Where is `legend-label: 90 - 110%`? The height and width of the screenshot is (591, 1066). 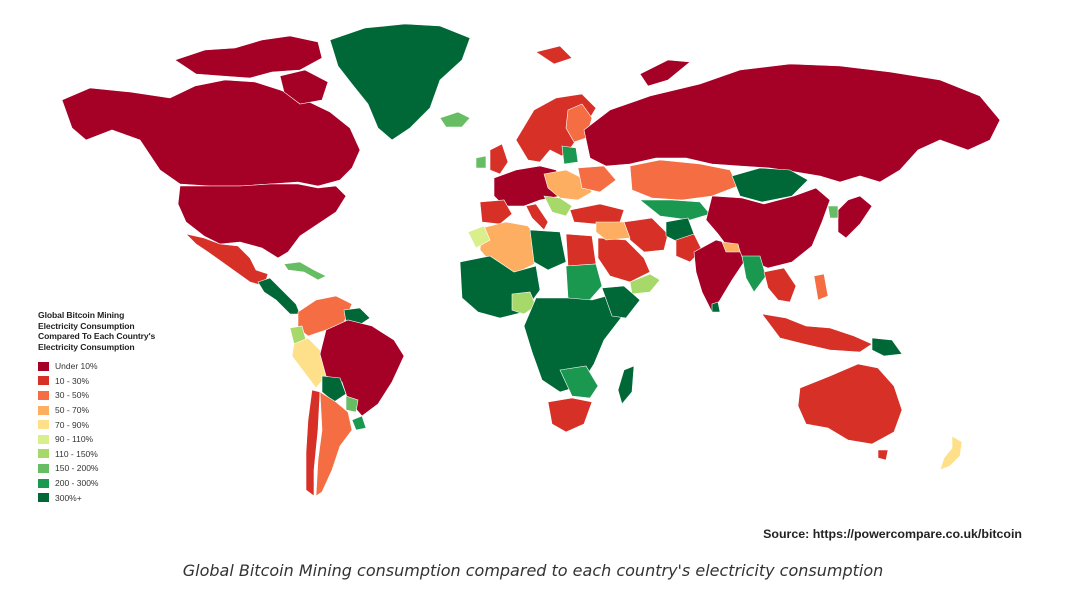 legend-label: 90 - 110% is located at coordinates (74, 439).